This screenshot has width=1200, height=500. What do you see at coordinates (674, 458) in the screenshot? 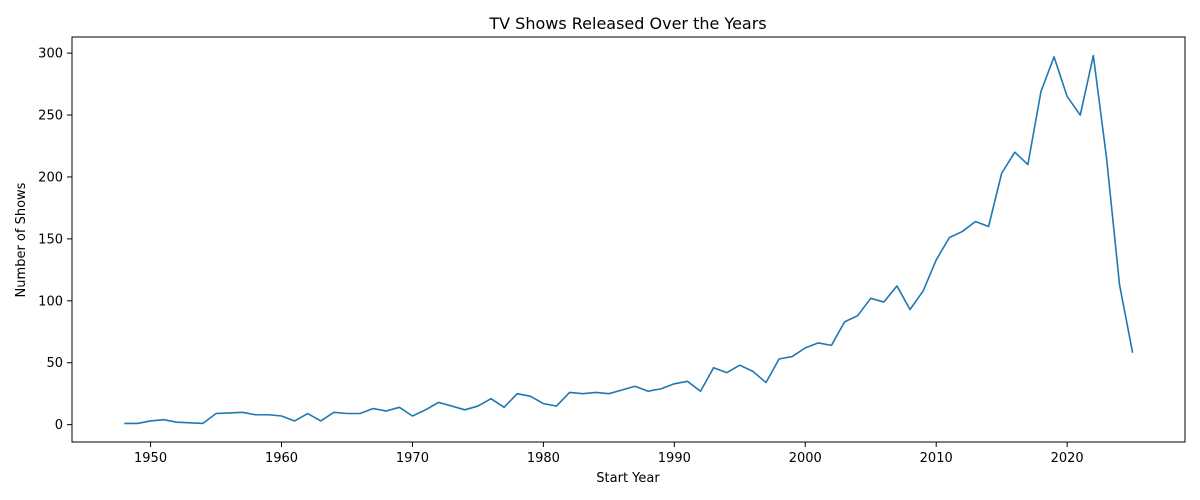
I see `x-tick-label: 1990` at bounding box center [674, 458].